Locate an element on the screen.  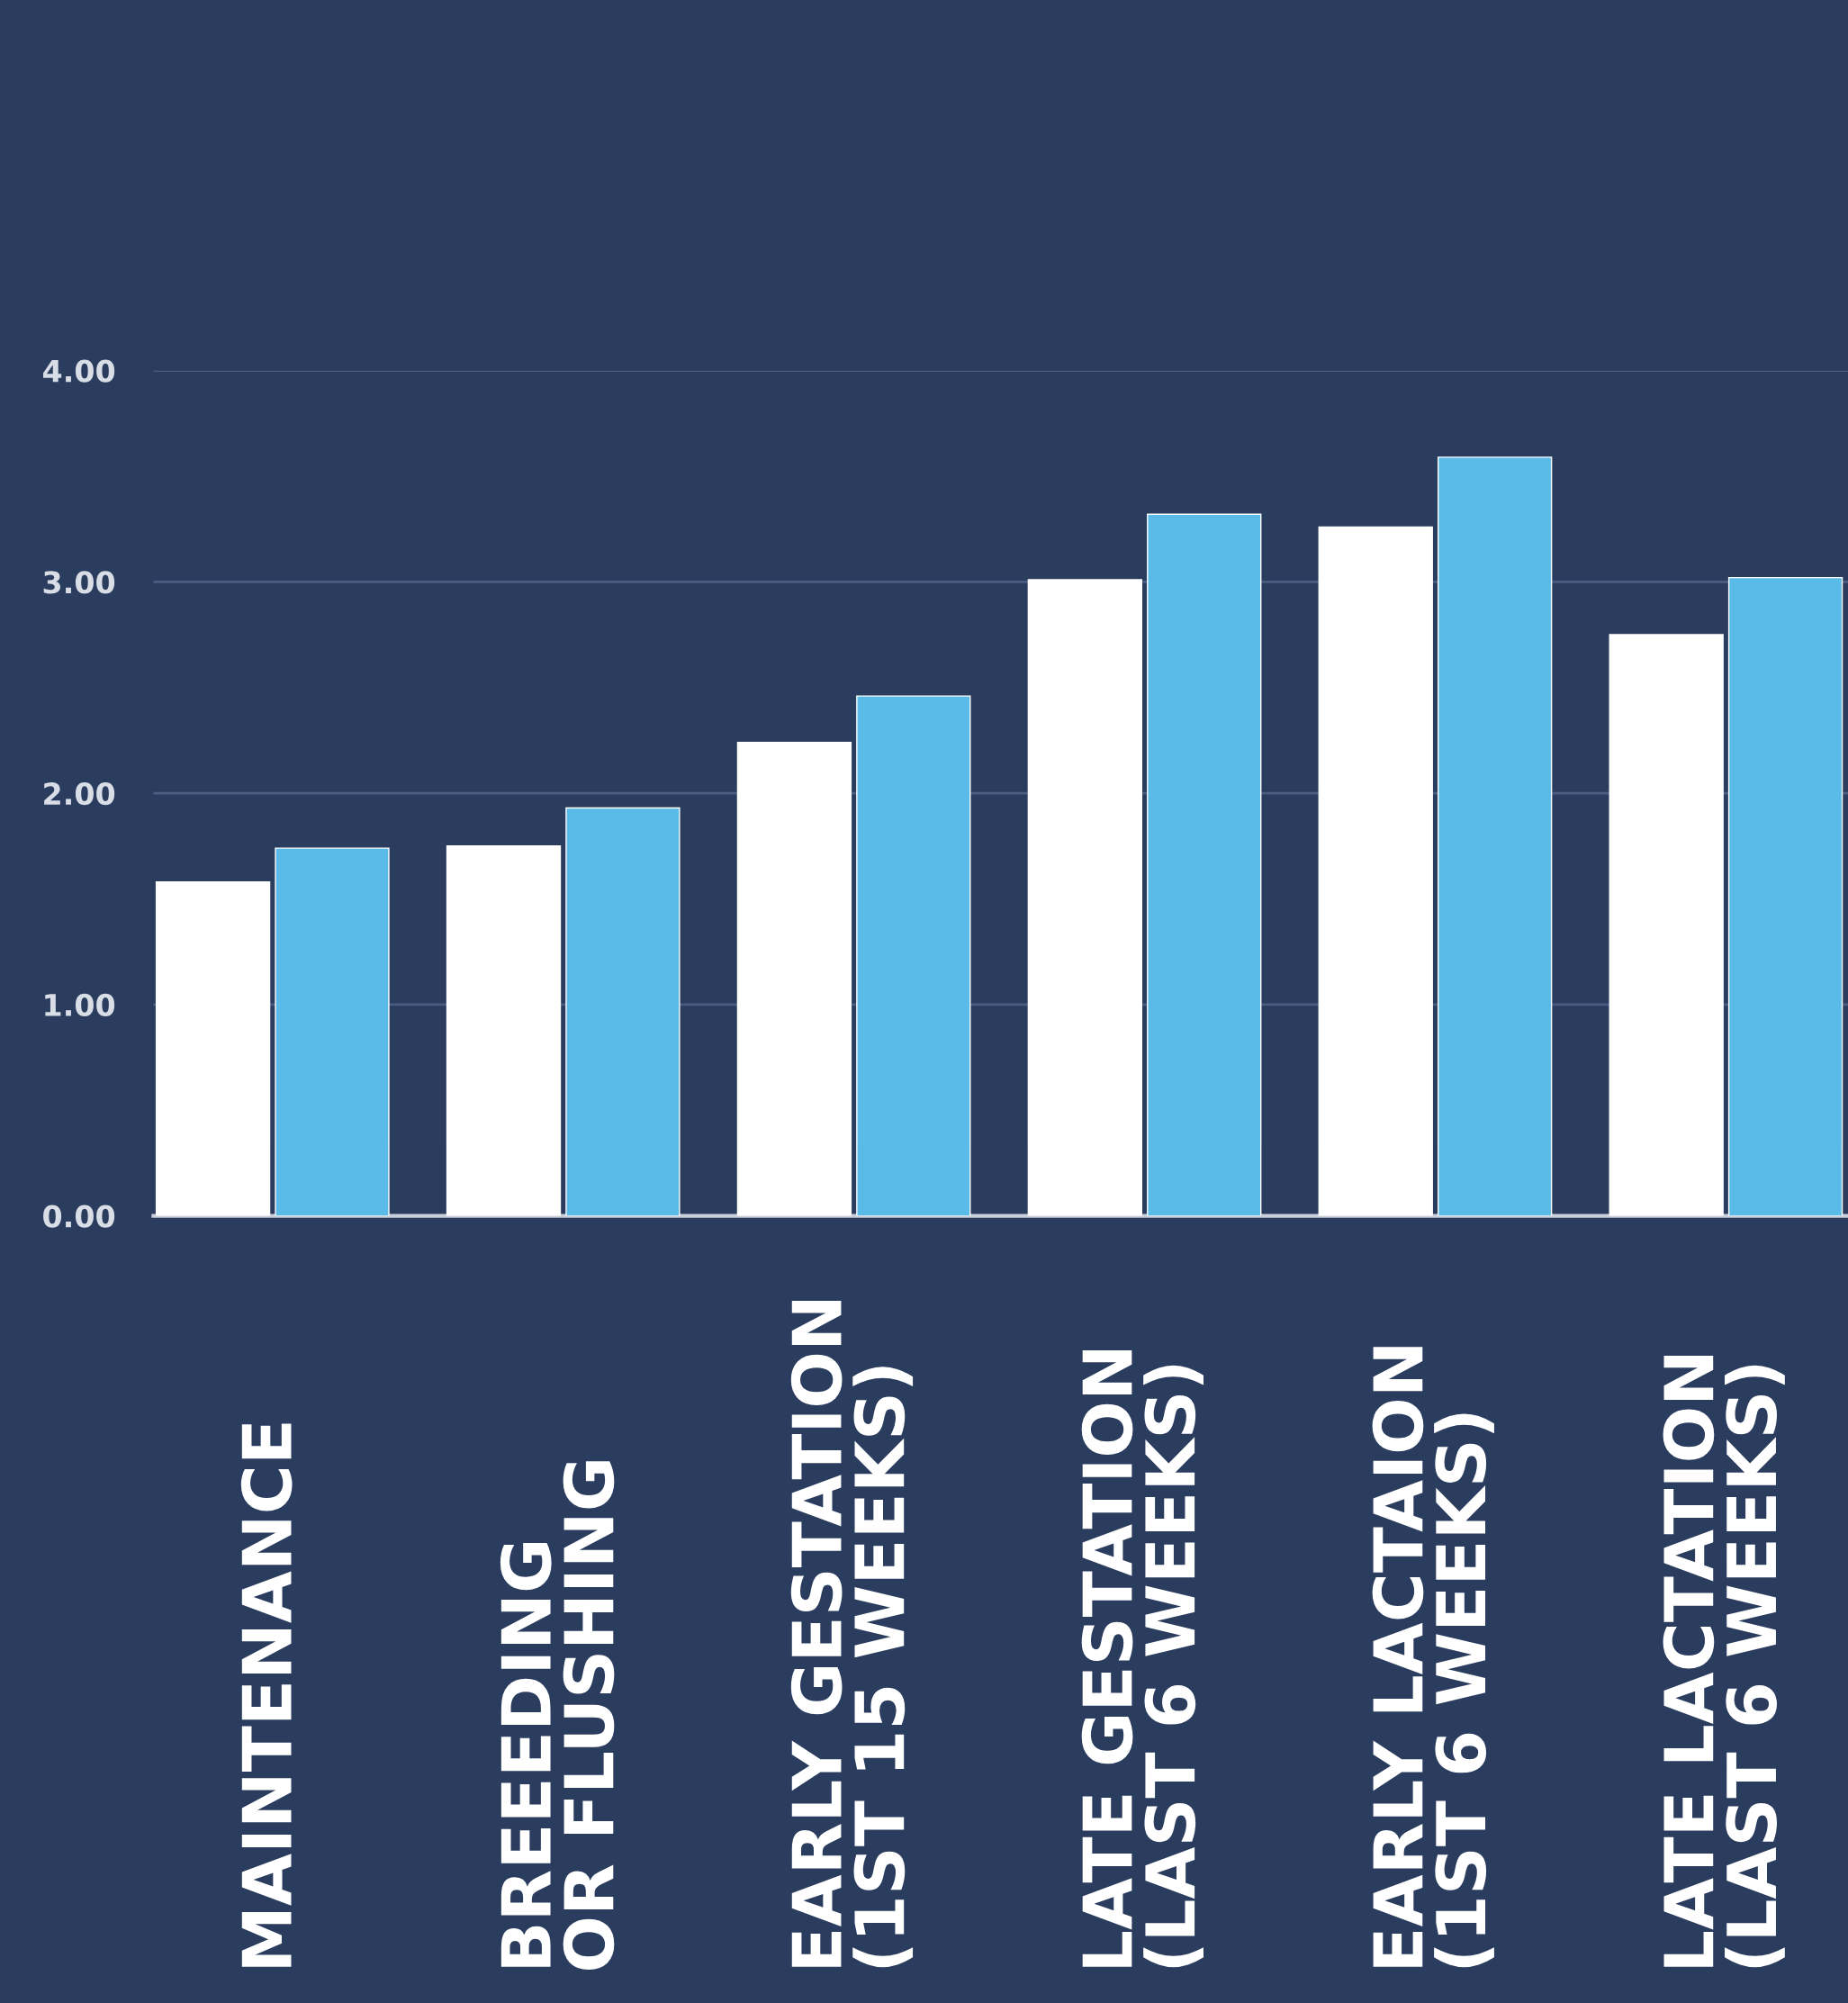
y-tick-label: 0.00 is located at coordinates (79, 1216).